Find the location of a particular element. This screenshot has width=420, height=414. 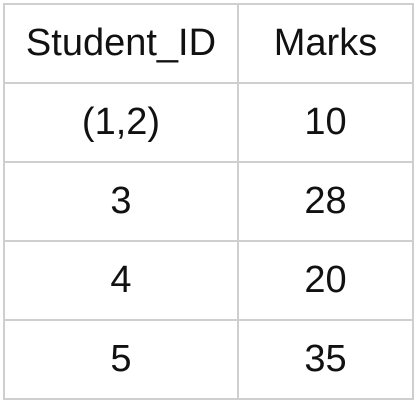

cell-student-id: 5 is located at coordinates (121, 359).